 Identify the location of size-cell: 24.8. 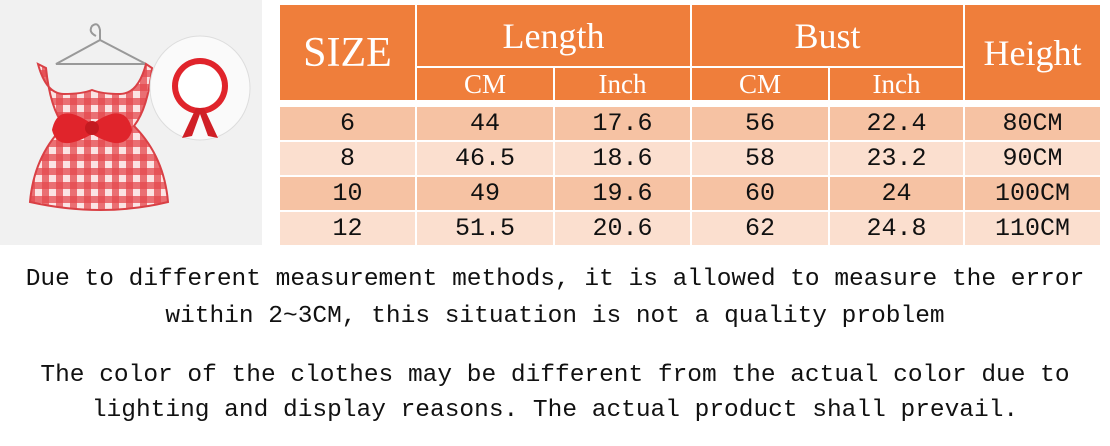
(896, 228).